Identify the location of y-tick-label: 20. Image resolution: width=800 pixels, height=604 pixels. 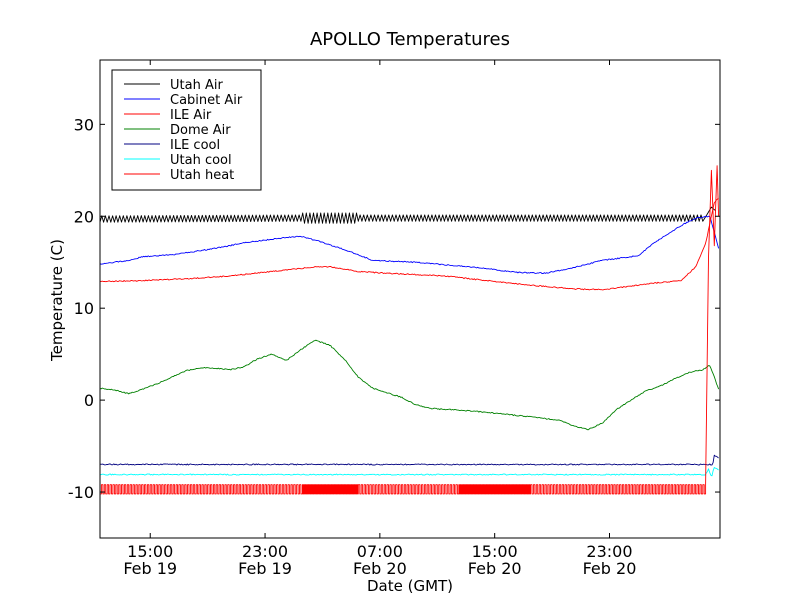
(84, 216).